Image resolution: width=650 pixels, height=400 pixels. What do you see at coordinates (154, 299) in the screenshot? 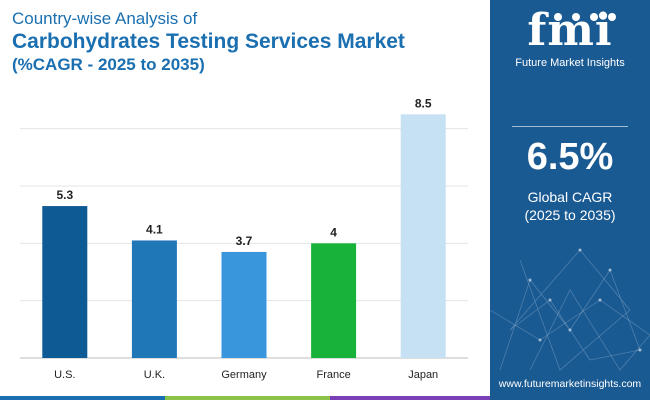
I see `bar-uk` at bounding box center [154, 299].